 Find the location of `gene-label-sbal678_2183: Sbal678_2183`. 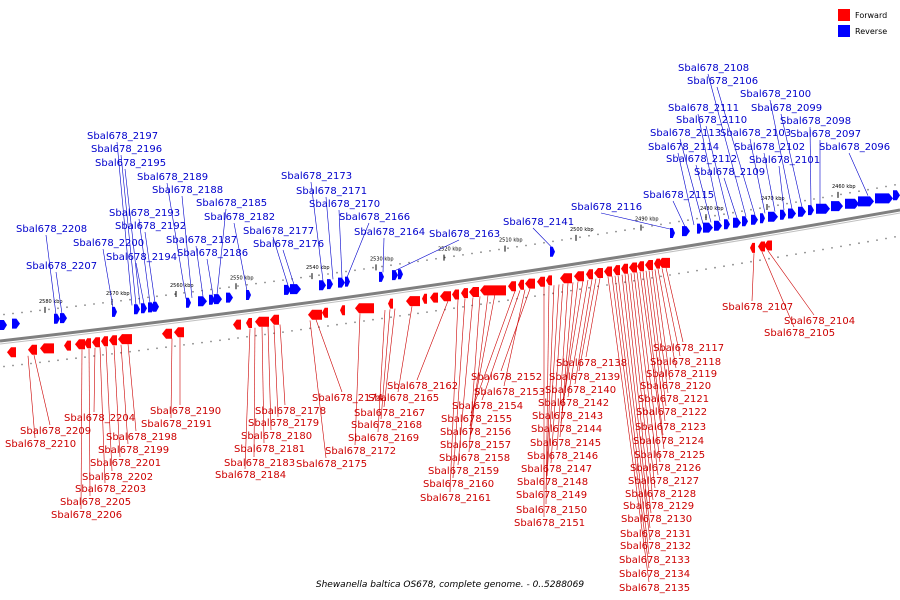

gene-label-sbal678_2183: Sbal678_2183 is located at coordinates (259, 463).